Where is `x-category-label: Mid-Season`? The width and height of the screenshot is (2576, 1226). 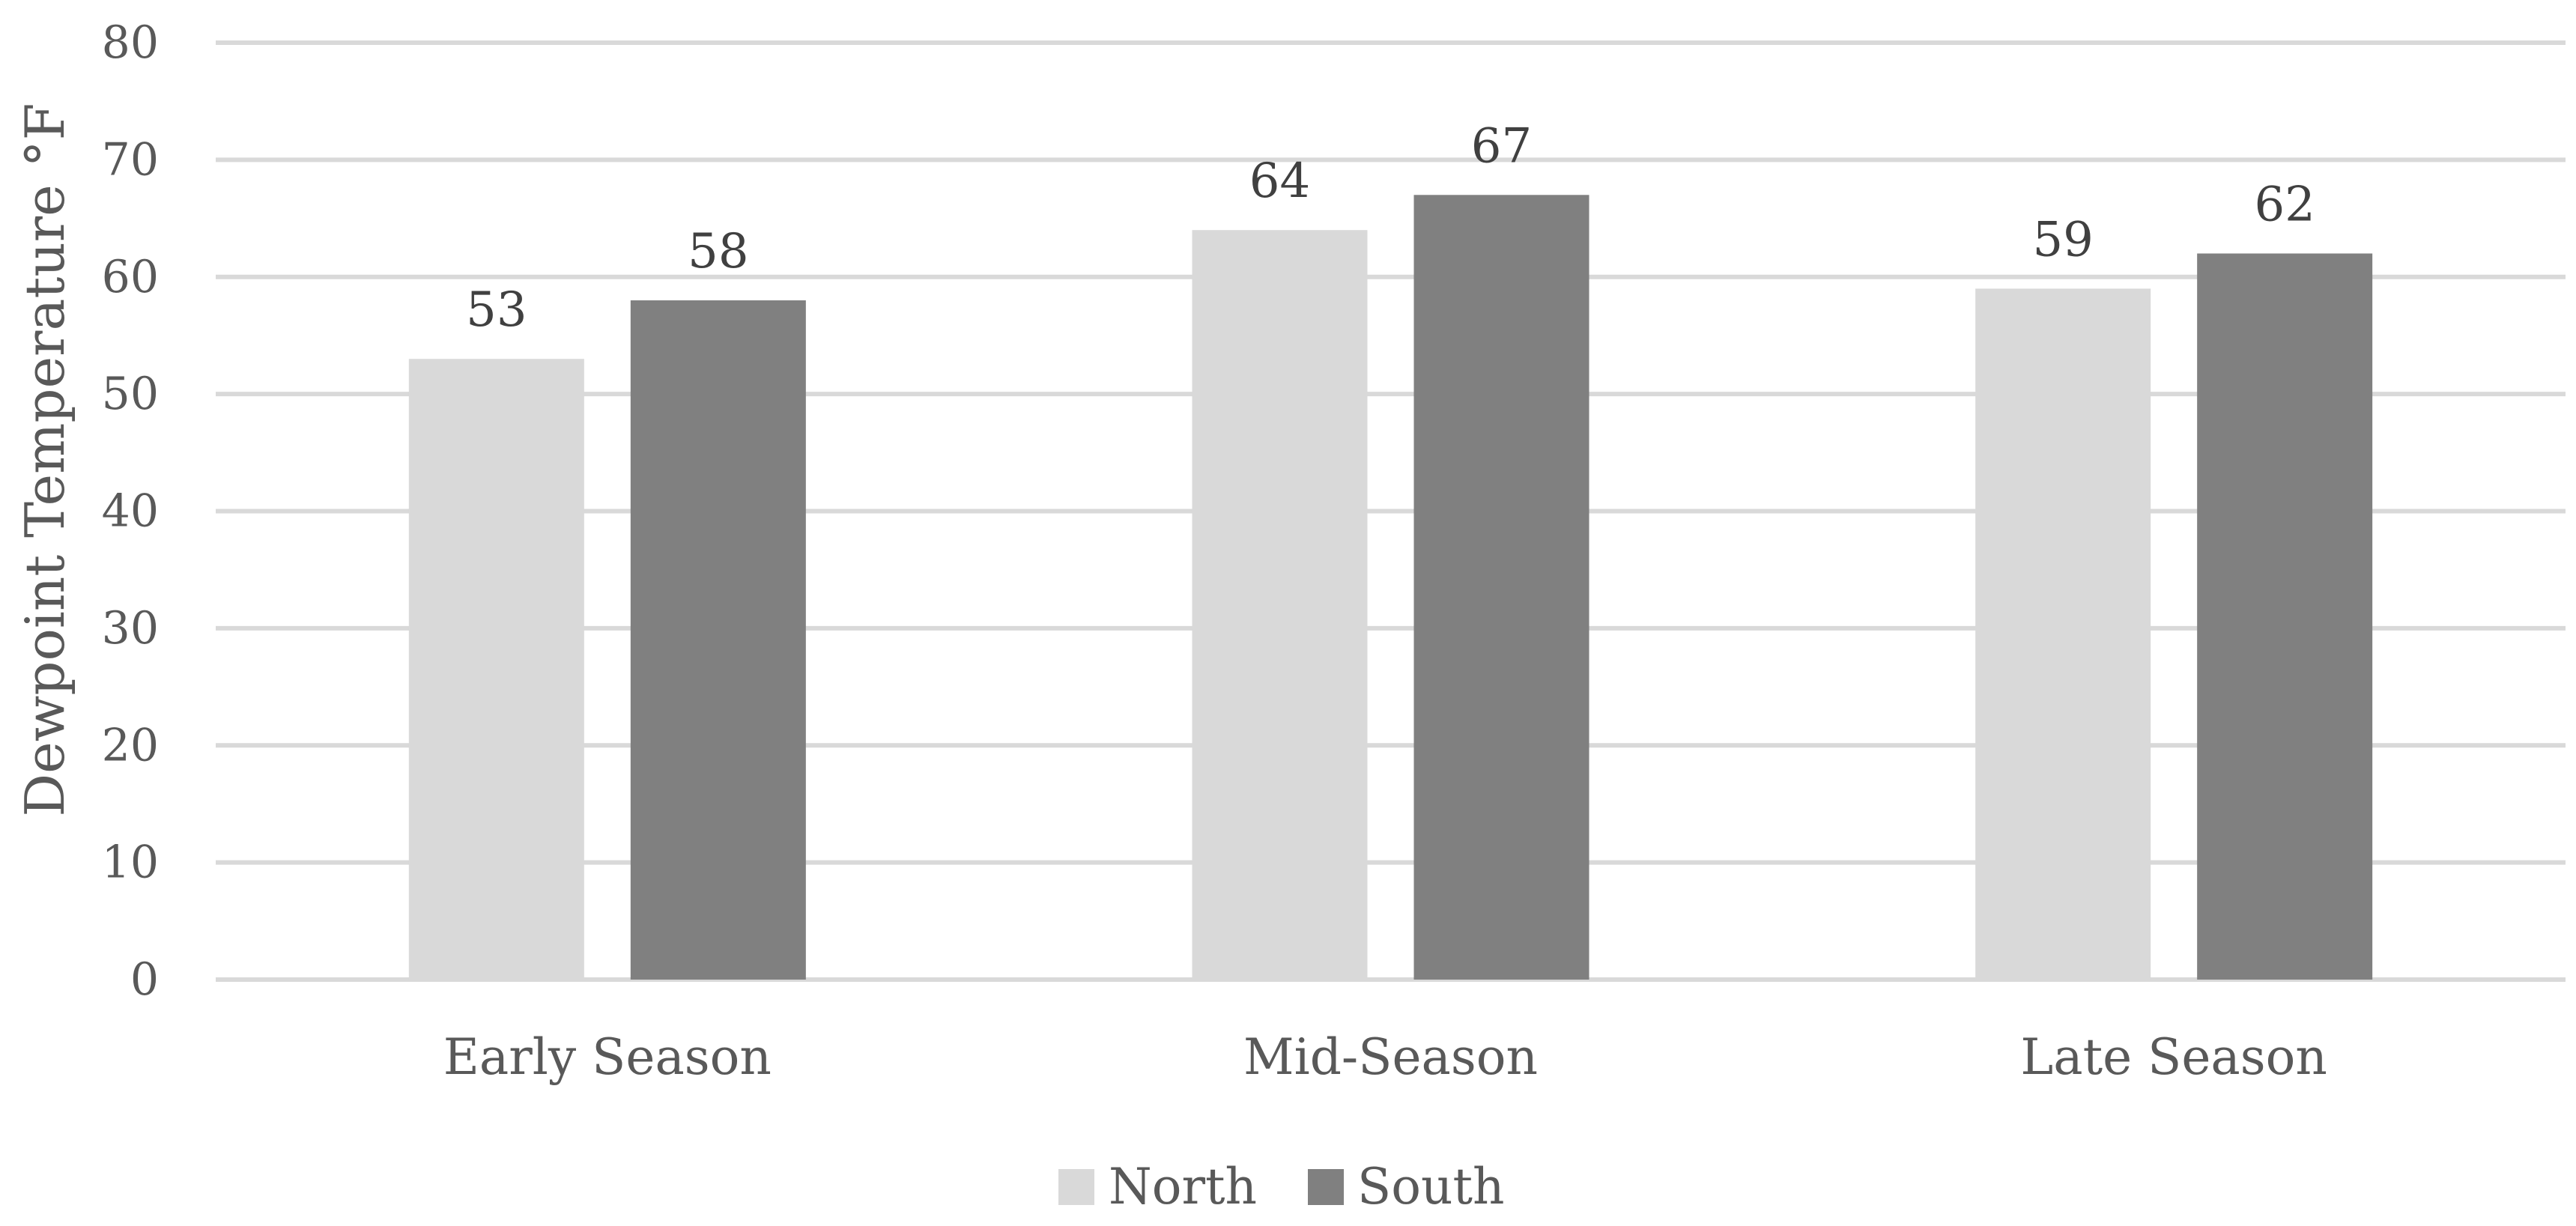 x-category-label: Mid-Season is located at coordinates (1390, 1057).